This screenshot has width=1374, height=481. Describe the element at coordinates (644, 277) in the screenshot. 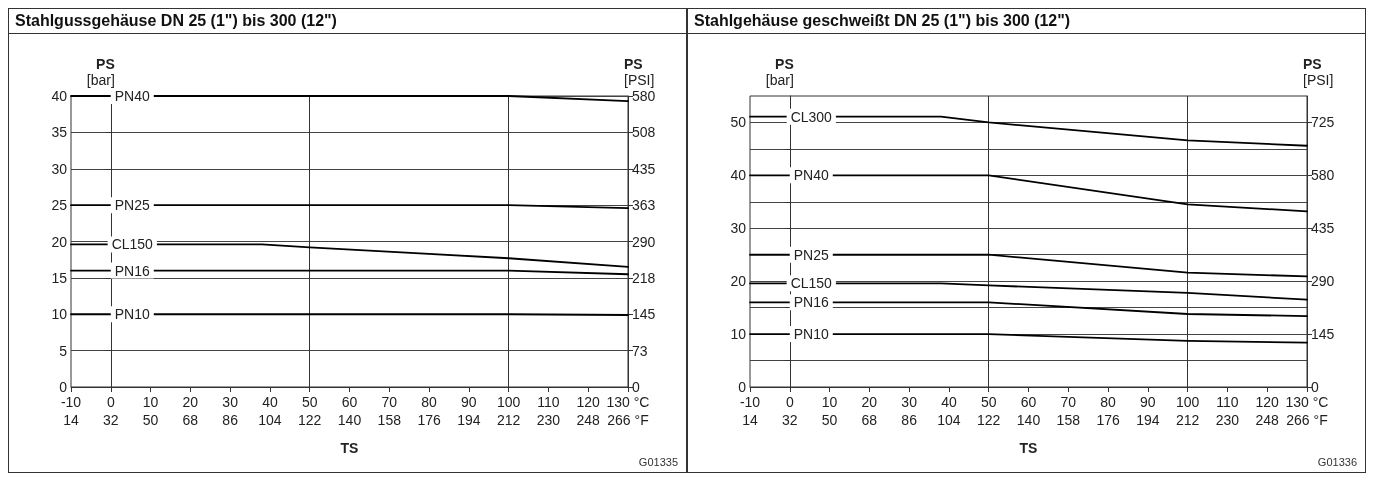

I see `y2-tick-label: 218` at that location.